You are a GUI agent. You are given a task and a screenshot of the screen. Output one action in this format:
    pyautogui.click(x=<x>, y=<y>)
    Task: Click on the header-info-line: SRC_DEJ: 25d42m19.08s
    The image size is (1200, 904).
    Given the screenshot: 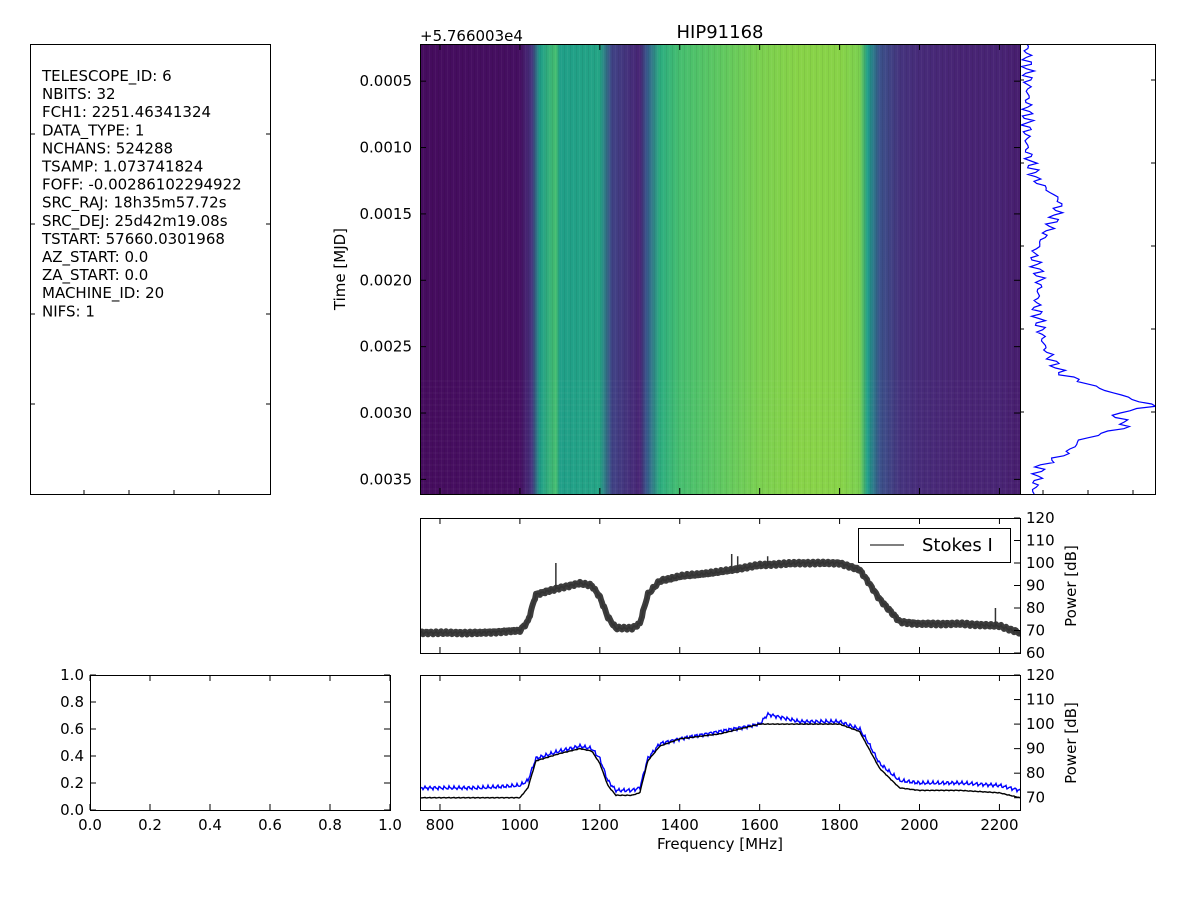 What is the action you would take?
    pyautogui.click(x=135, y=221)
    